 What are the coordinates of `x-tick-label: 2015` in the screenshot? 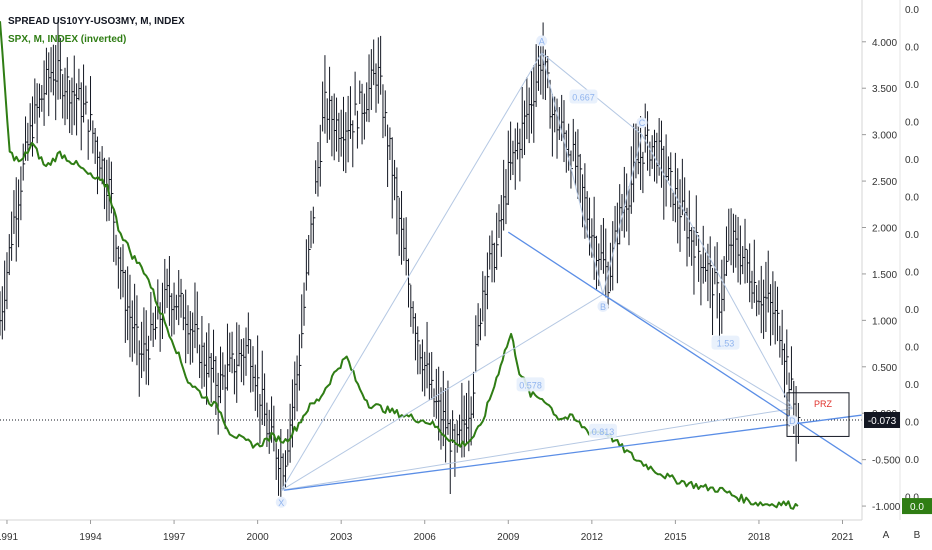 It's located at (675, 537).